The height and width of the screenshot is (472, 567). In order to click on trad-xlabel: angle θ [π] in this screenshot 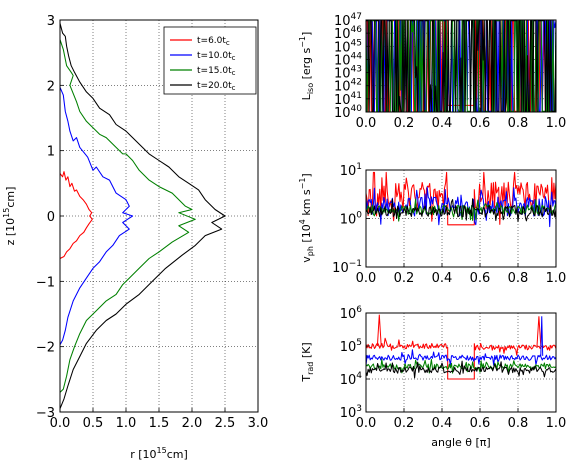, I will do `click(460, 442)`.